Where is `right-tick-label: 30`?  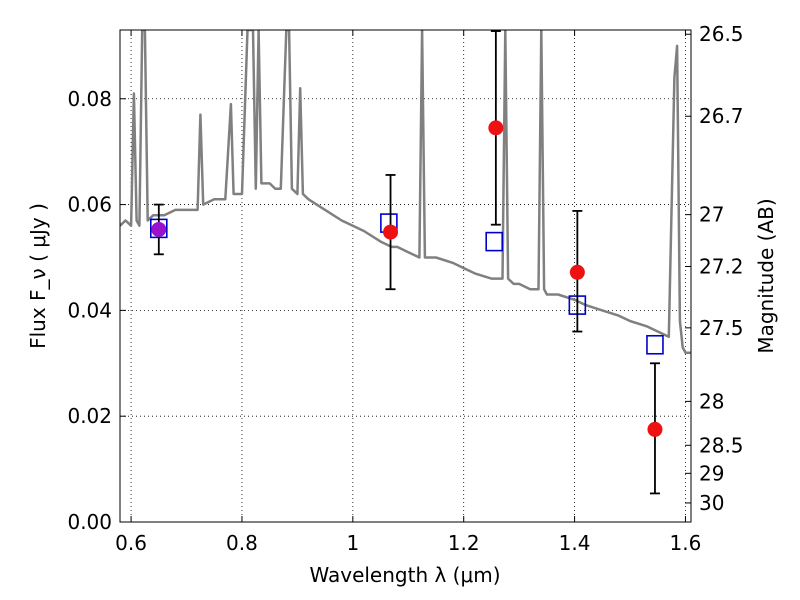
right-tick-label: 30 is located at coordinates (711, 503).